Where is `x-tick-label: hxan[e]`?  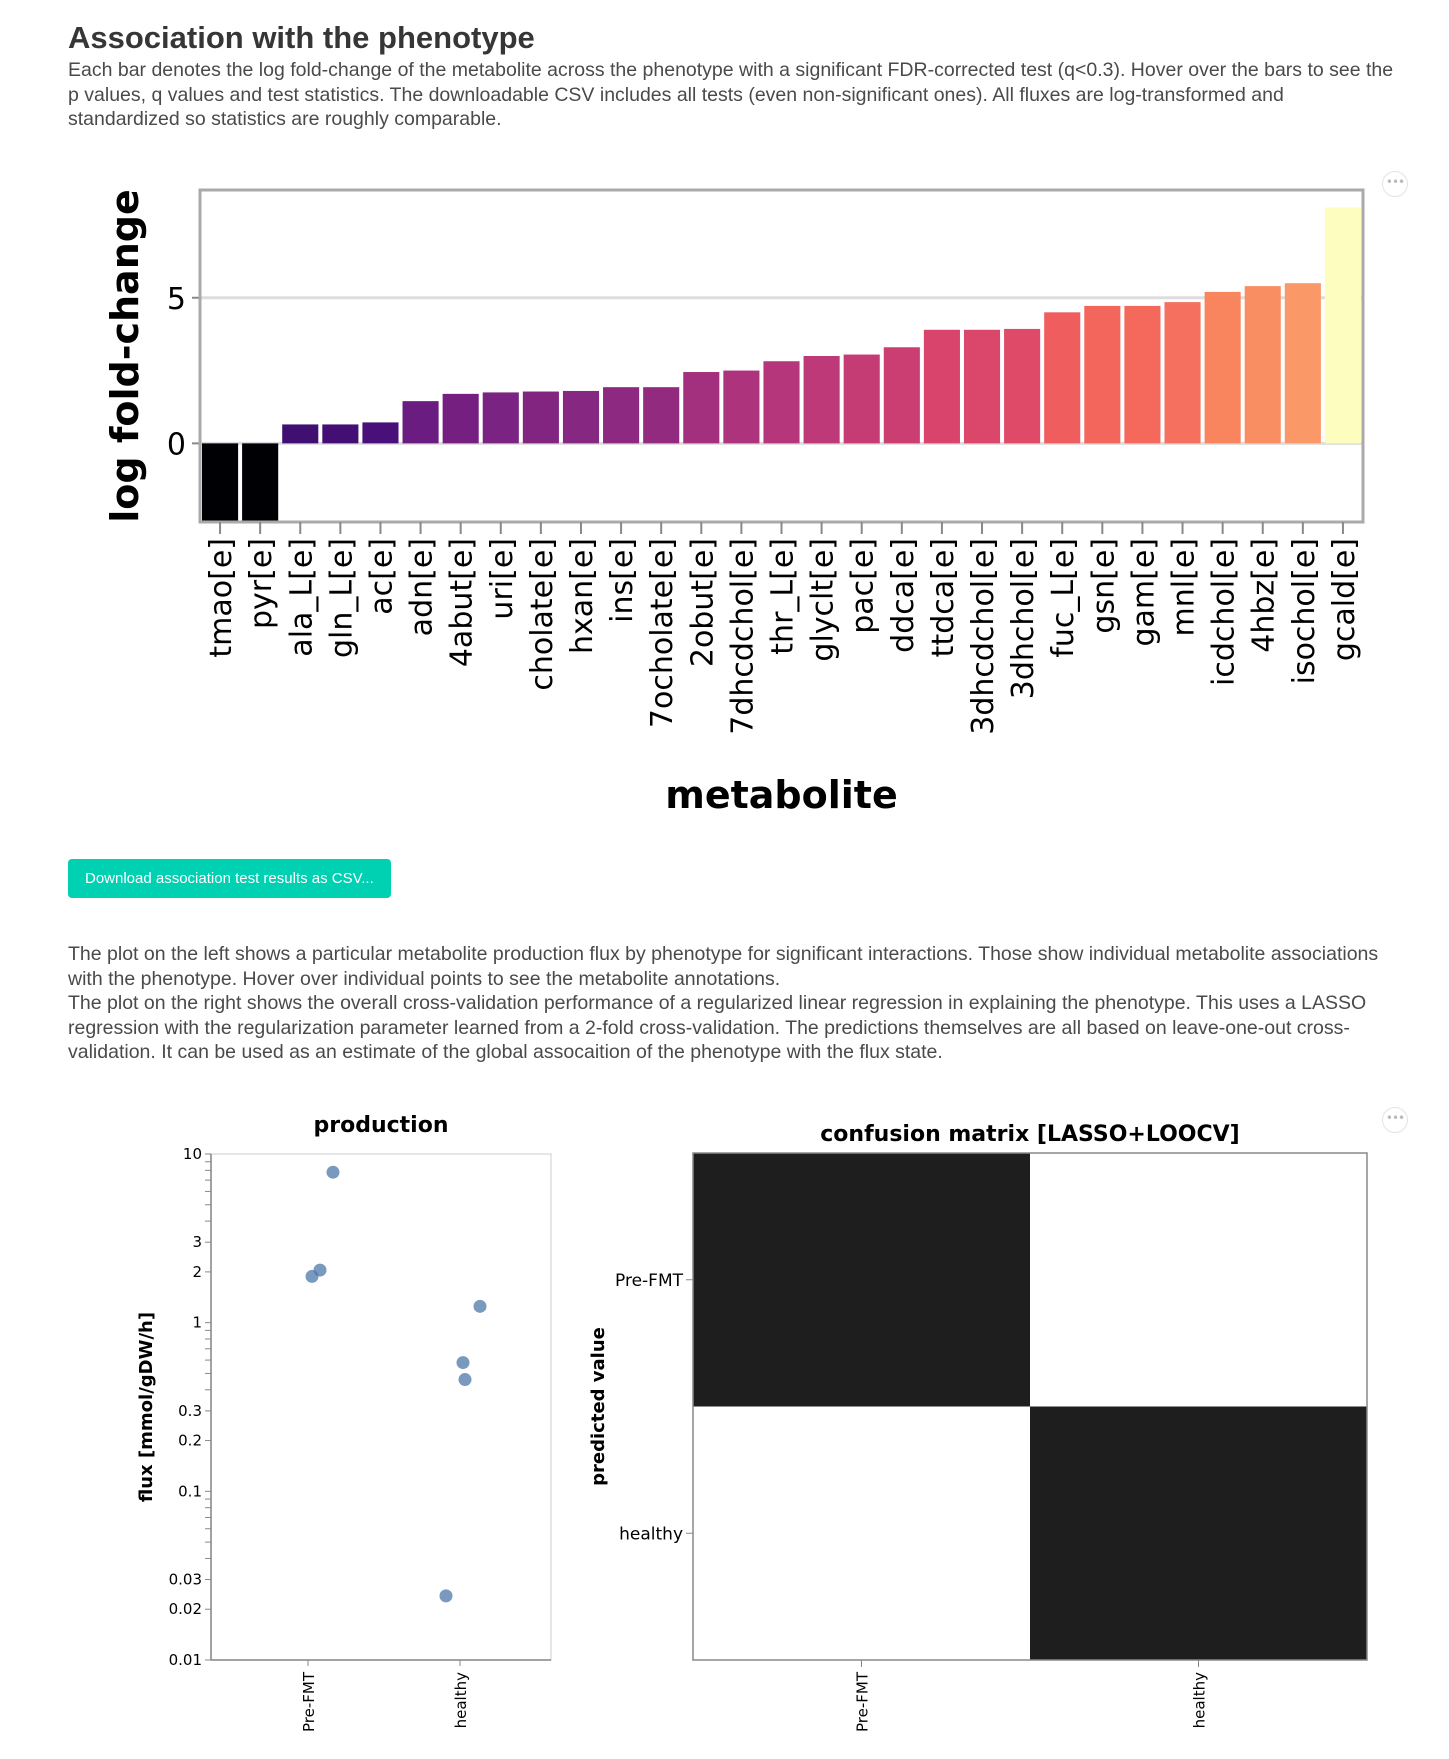
x-tick-label: hxan[e] is located at coordinates (582, 596).